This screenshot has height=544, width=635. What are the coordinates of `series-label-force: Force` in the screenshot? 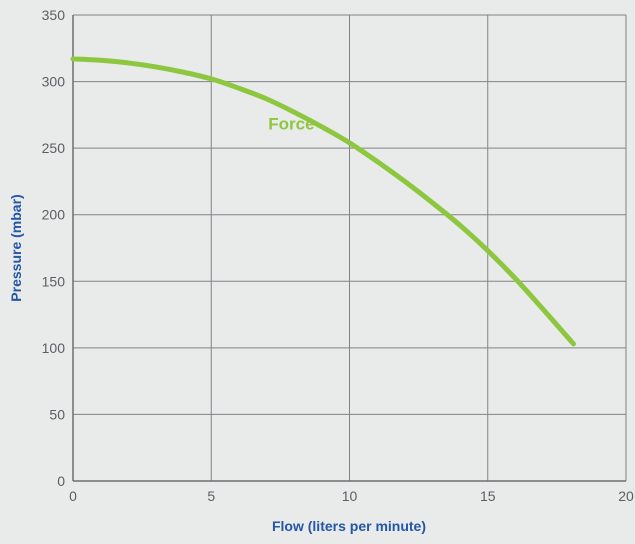 It's located at (291, 124).